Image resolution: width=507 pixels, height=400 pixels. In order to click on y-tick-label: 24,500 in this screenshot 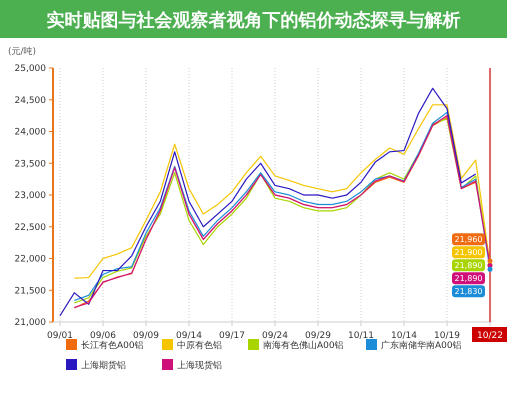, I will do `click(30, 101)`.